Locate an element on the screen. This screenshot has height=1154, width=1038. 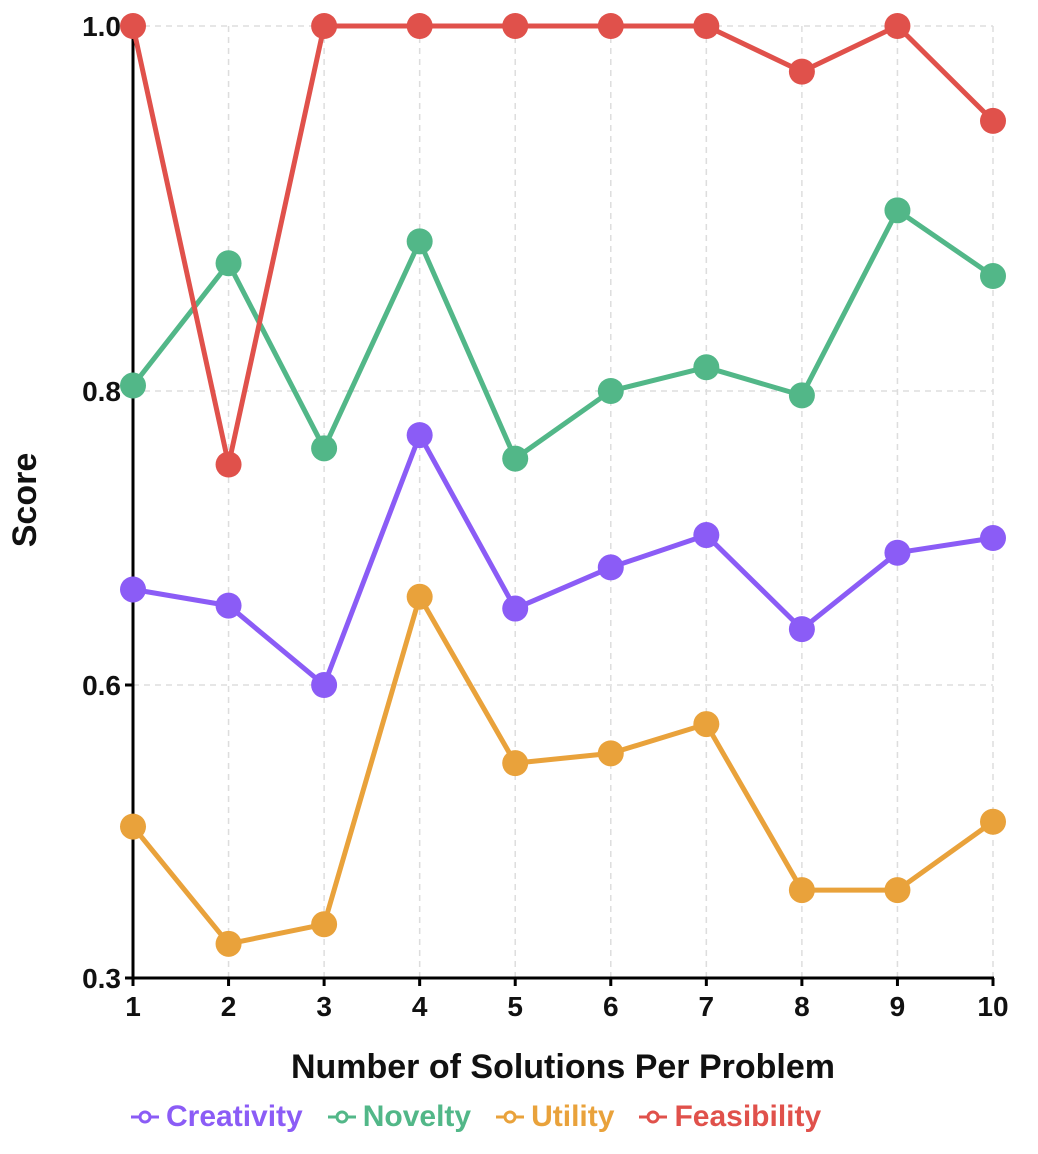
legend-label: Feasibility is located at coordinates (748, 1116).